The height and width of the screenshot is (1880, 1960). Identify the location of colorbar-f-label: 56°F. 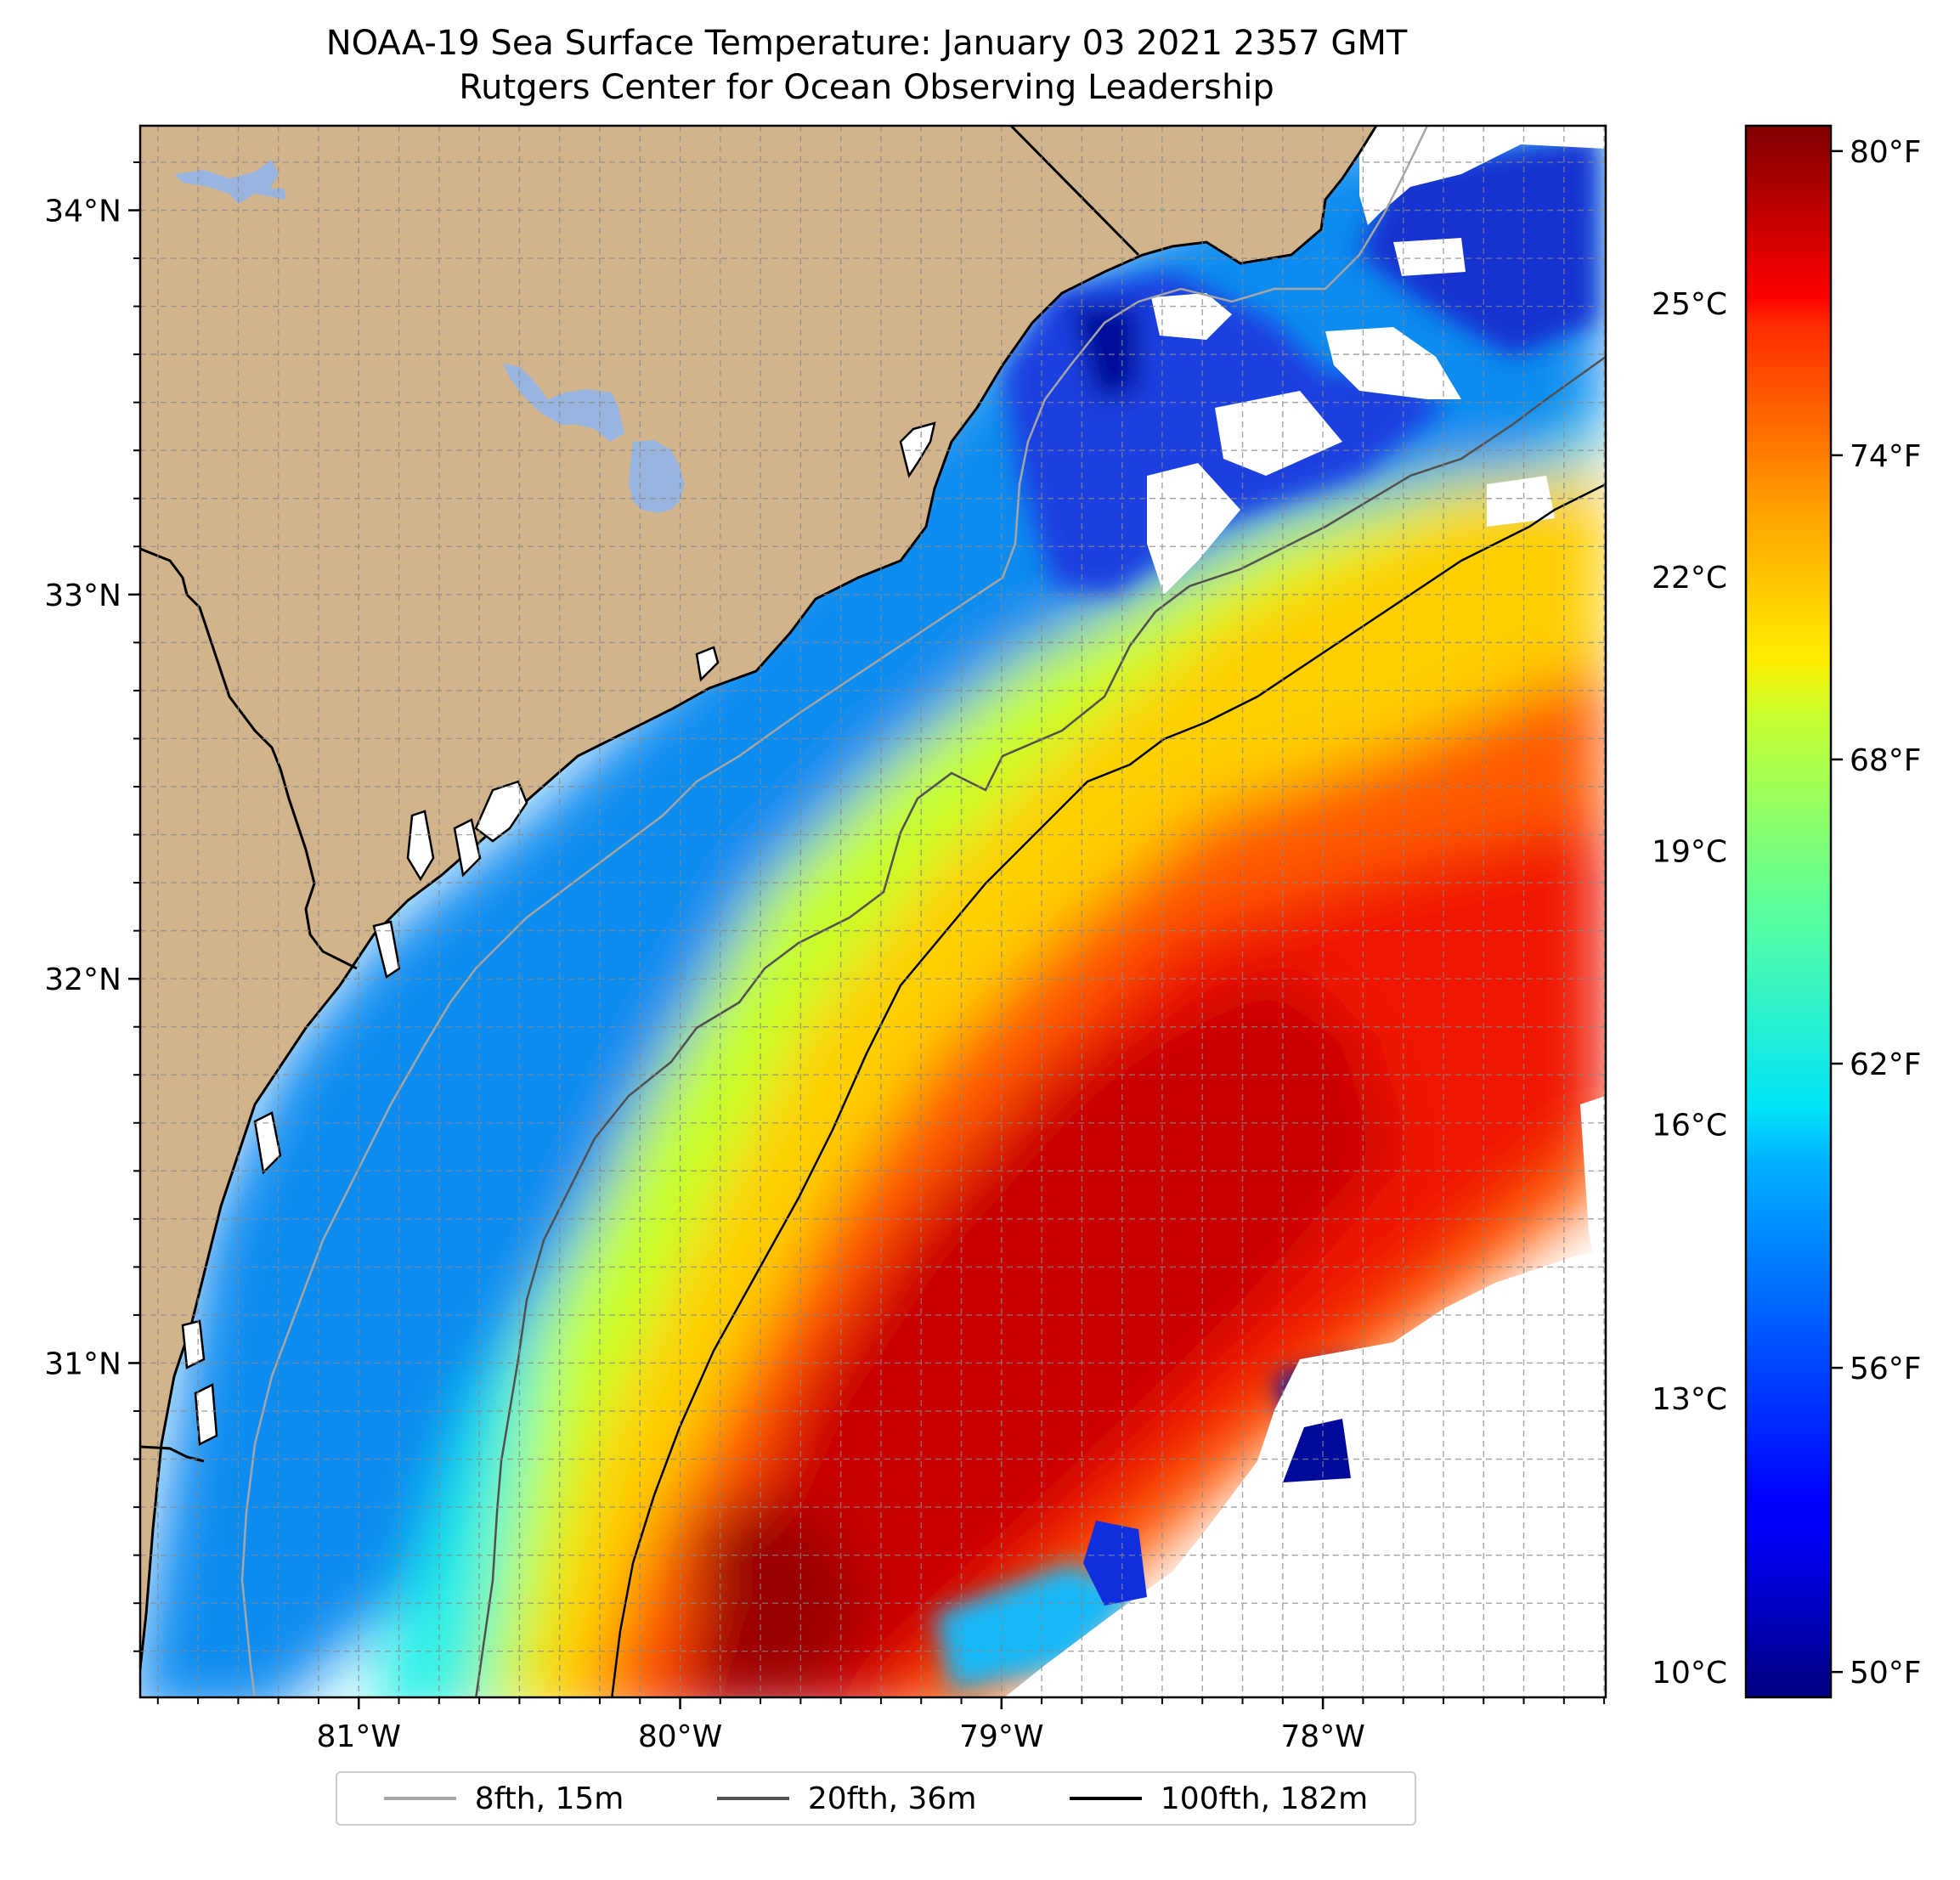
(1886, 1369).